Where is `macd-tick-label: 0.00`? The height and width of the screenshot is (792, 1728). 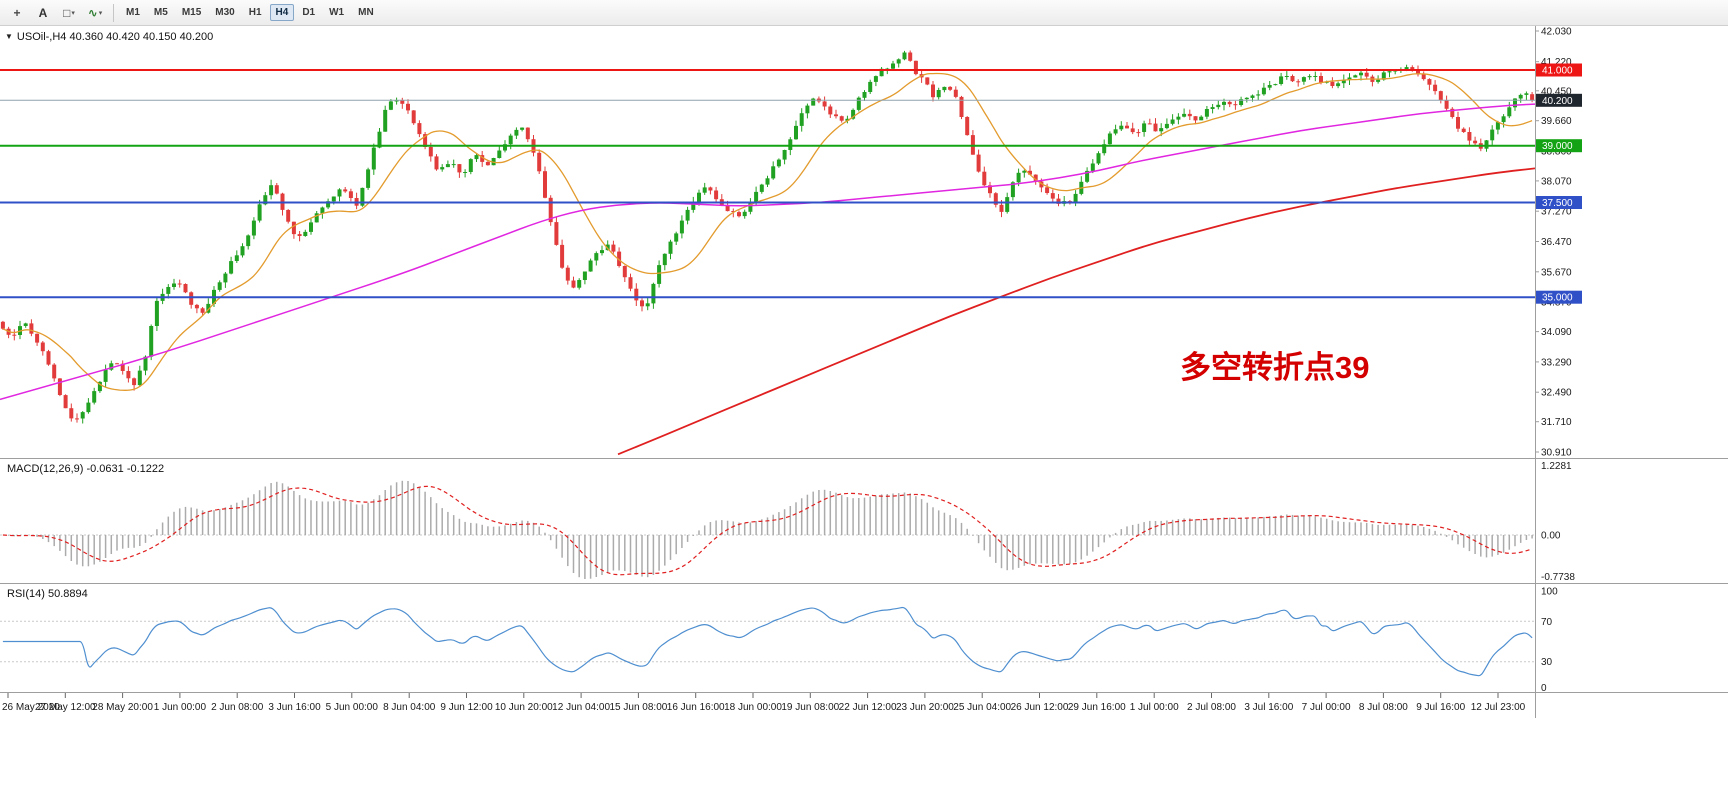
macd-tick-label: 0.00 is located at coordinates (1551, 536).